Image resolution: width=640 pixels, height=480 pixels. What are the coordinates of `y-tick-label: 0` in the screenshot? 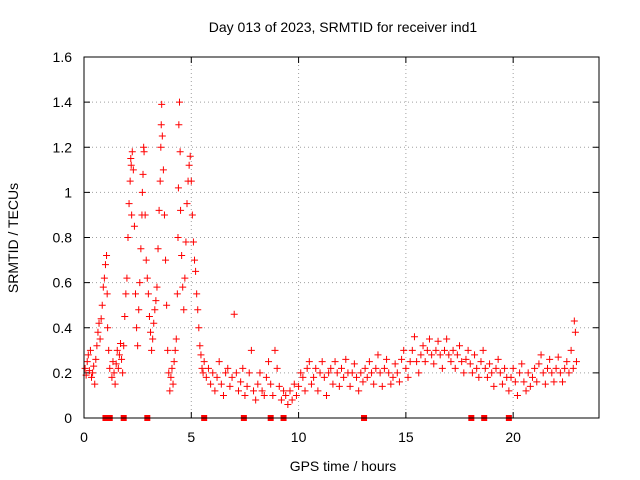 It's located at (68, 418).